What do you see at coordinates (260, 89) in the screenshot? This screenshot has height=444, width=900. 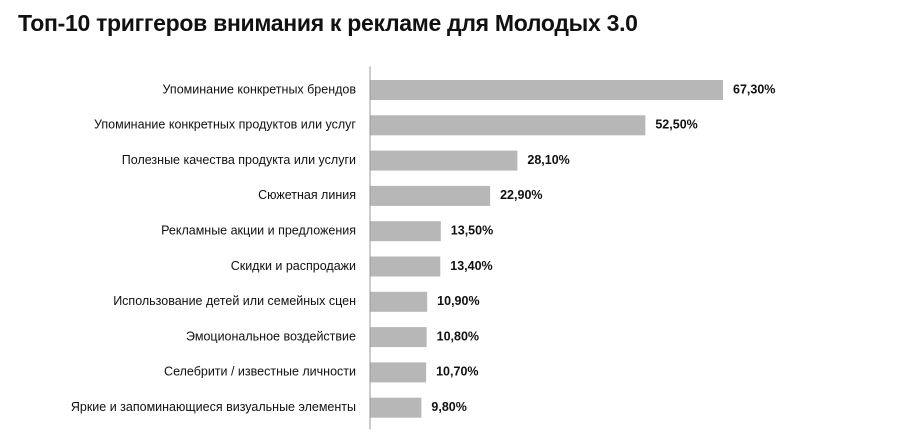 I see `category-label: Упоминание конкретных брендов` at bounding box center [260, 89].